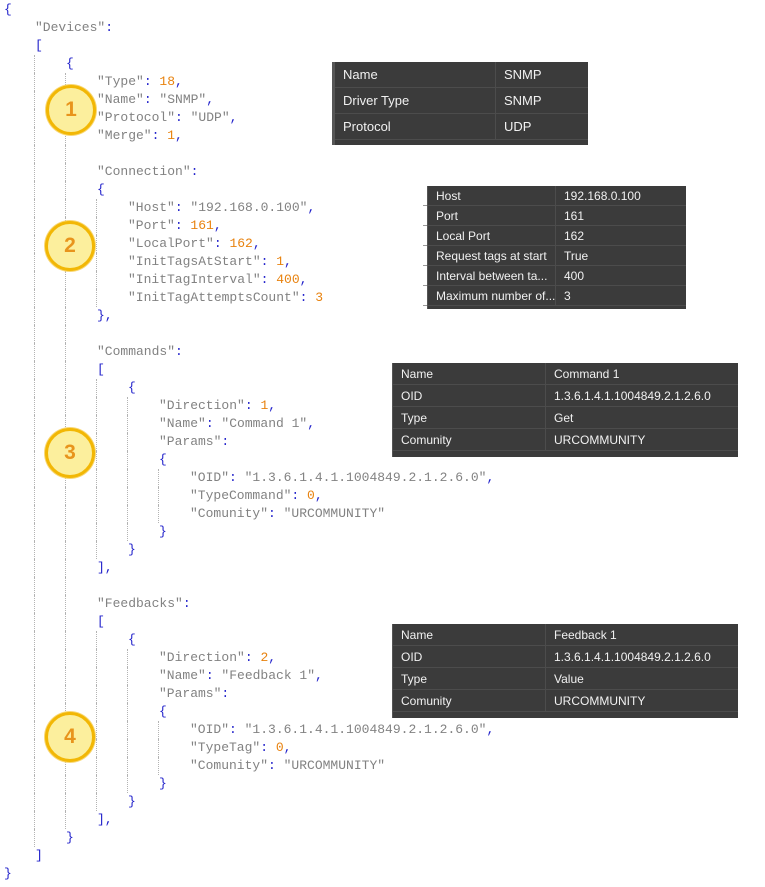 Image resolution: width=765 pixels, height=887 pixels. Describe the element at coordinates (565, 715) in the screenshot. I see `table-partial-row` at that location.